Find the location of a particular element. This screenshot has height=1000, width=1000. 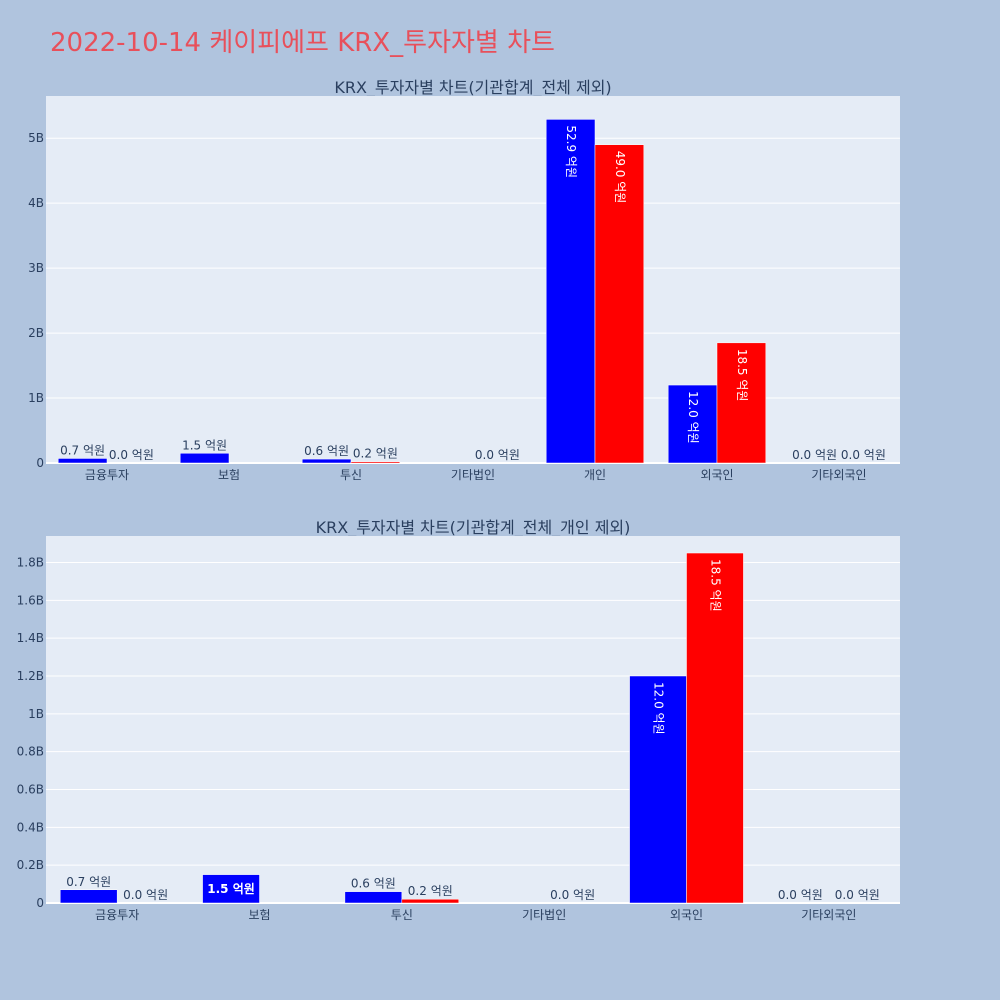

y-tick-label: 1.2B is located at coordinates (30, 676).